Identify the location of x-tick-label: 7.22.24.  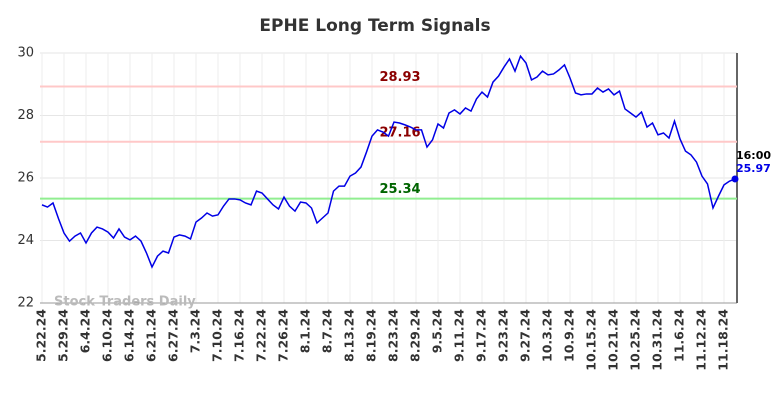
(261, 335).